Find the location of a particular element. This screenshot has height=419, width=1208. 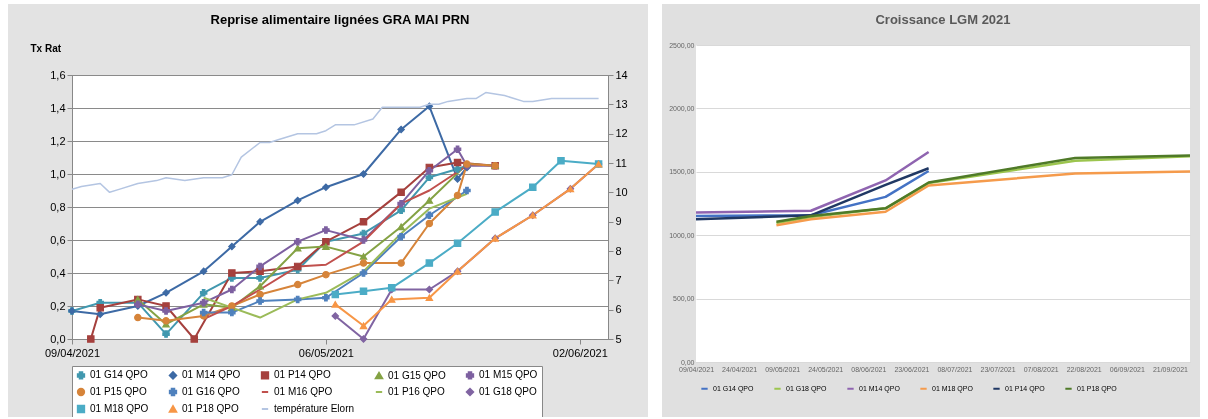

y2-tick-label: 11 is located at coordinates (621, 162).